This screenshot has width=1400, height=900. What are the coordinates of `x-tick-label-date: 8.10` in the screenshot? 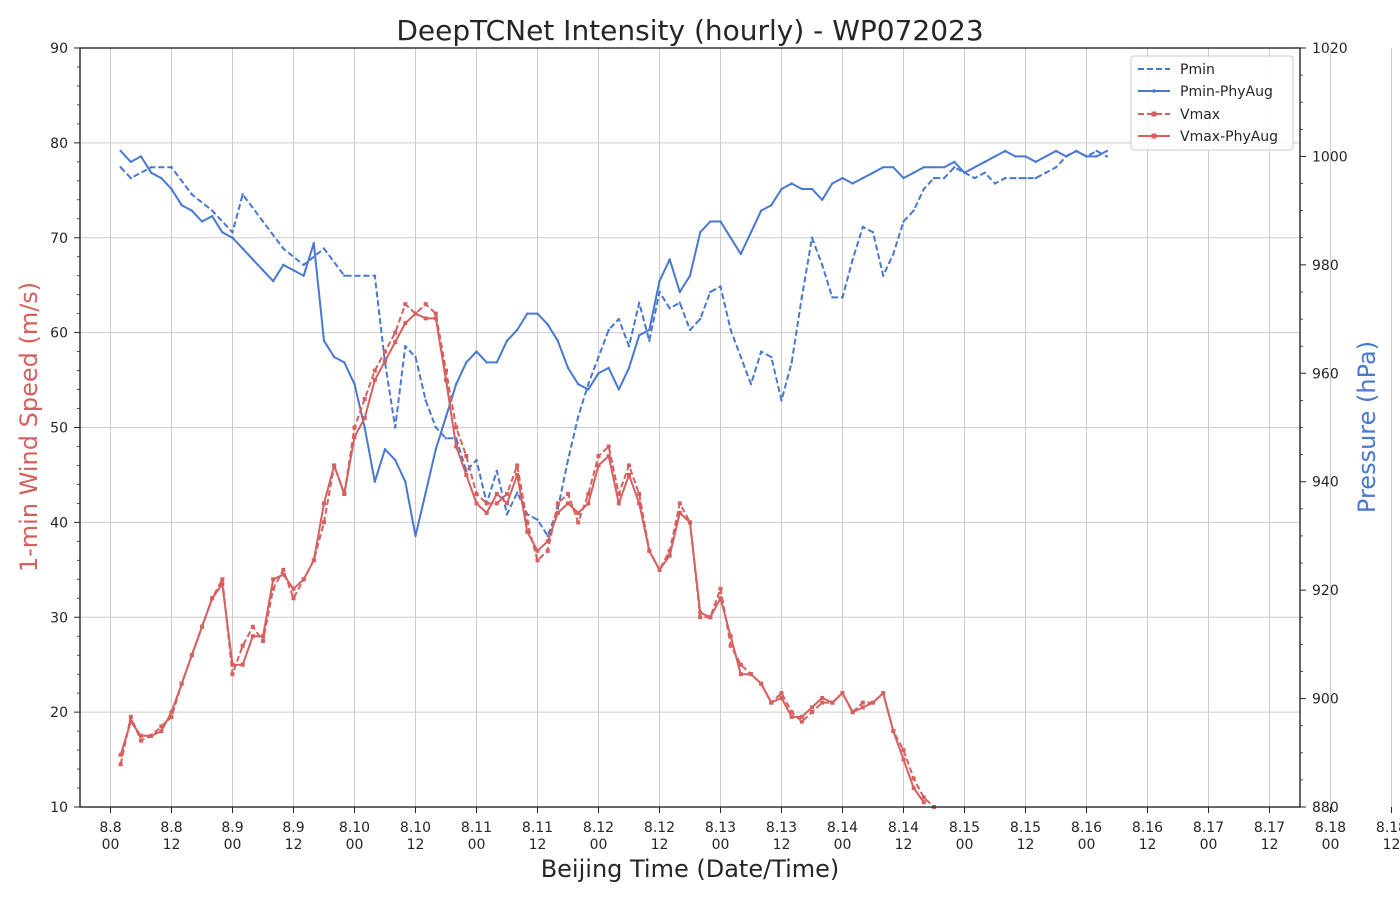 It's located at (354, 828).